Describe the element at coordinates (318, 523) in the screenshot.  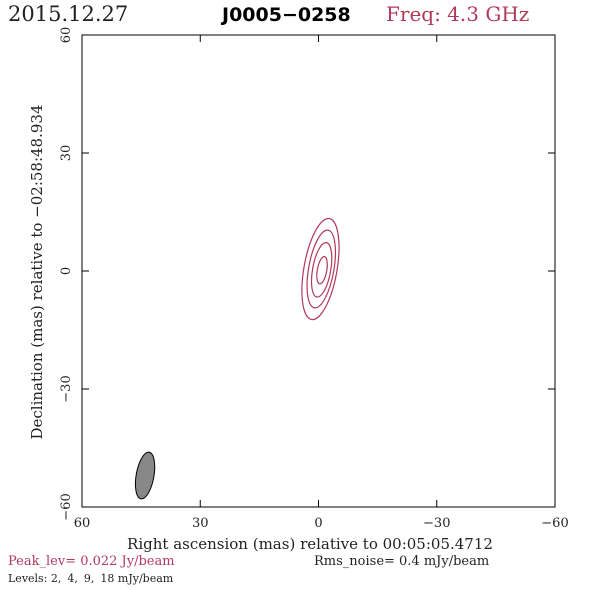
I see `x-tick-label: 0` at that location.